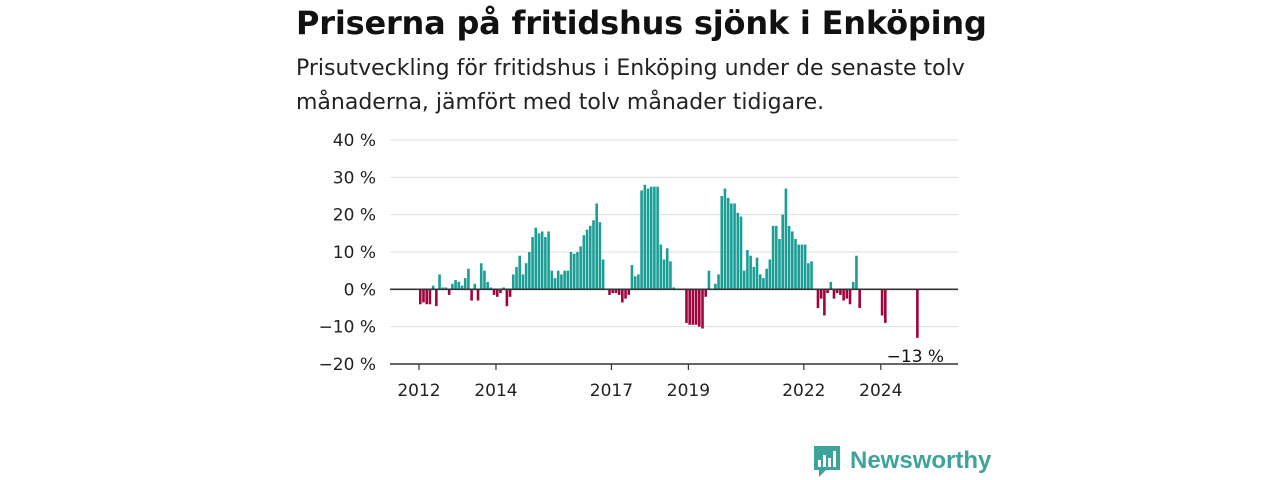  What do you see at coordinates (495, 391) in the screenshot?
I see `x-tick-label: 2014` at bounding box center [495, 391].